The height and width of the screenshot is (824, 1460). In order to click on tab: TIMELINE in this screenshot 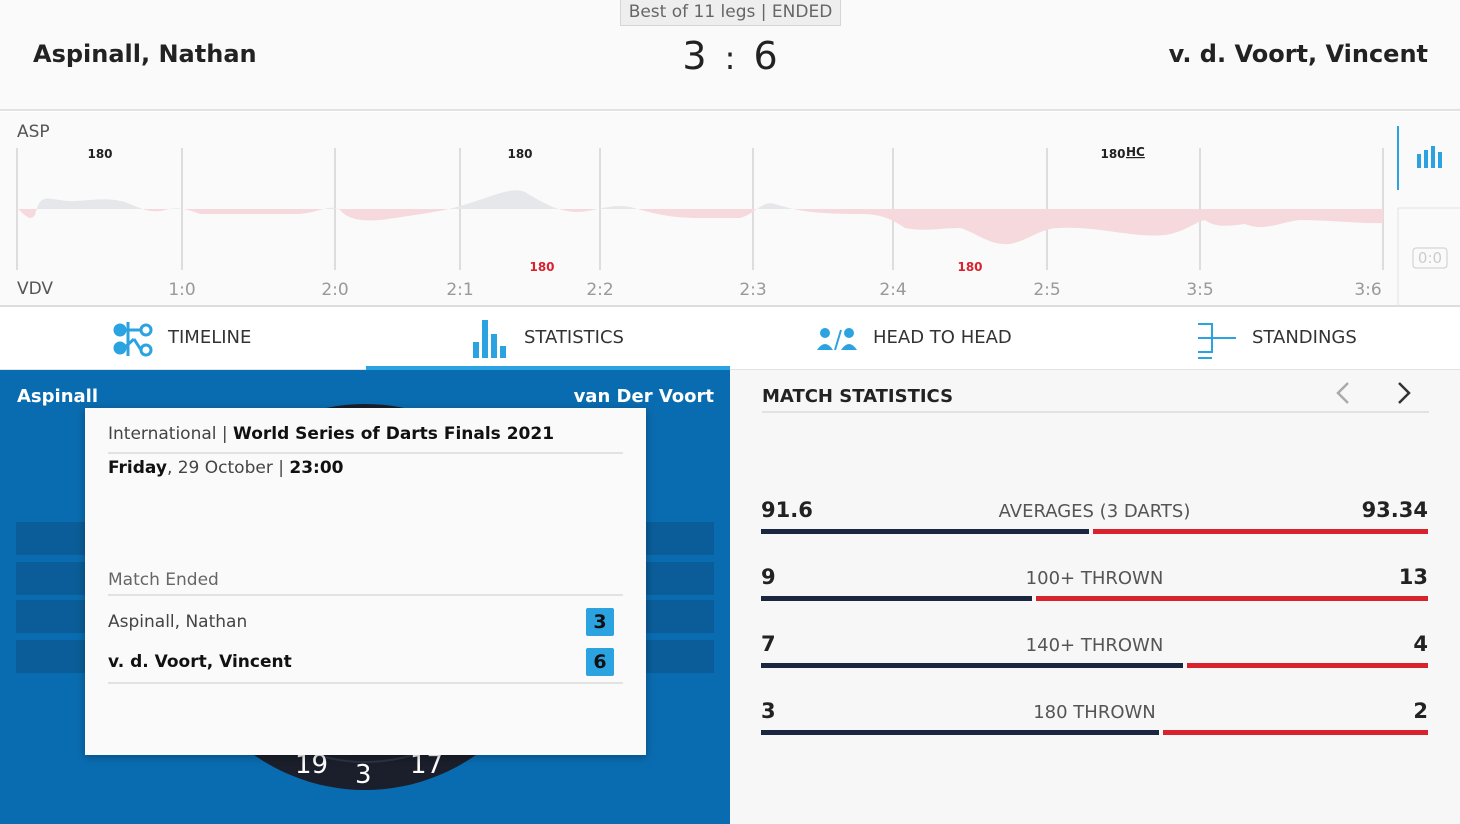, I will do `click(210, 337)`.